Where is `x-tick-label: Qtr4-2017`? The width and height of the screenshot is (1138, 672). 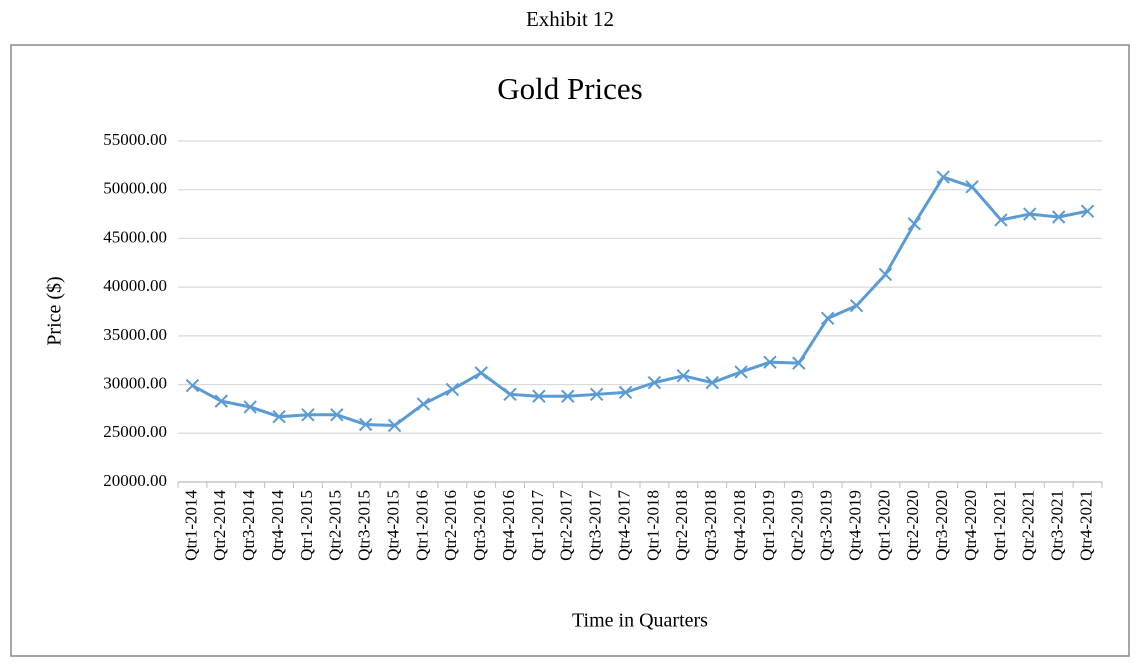
x-tick-label: Qtr4-2017 is located at coordinates (623, 525).